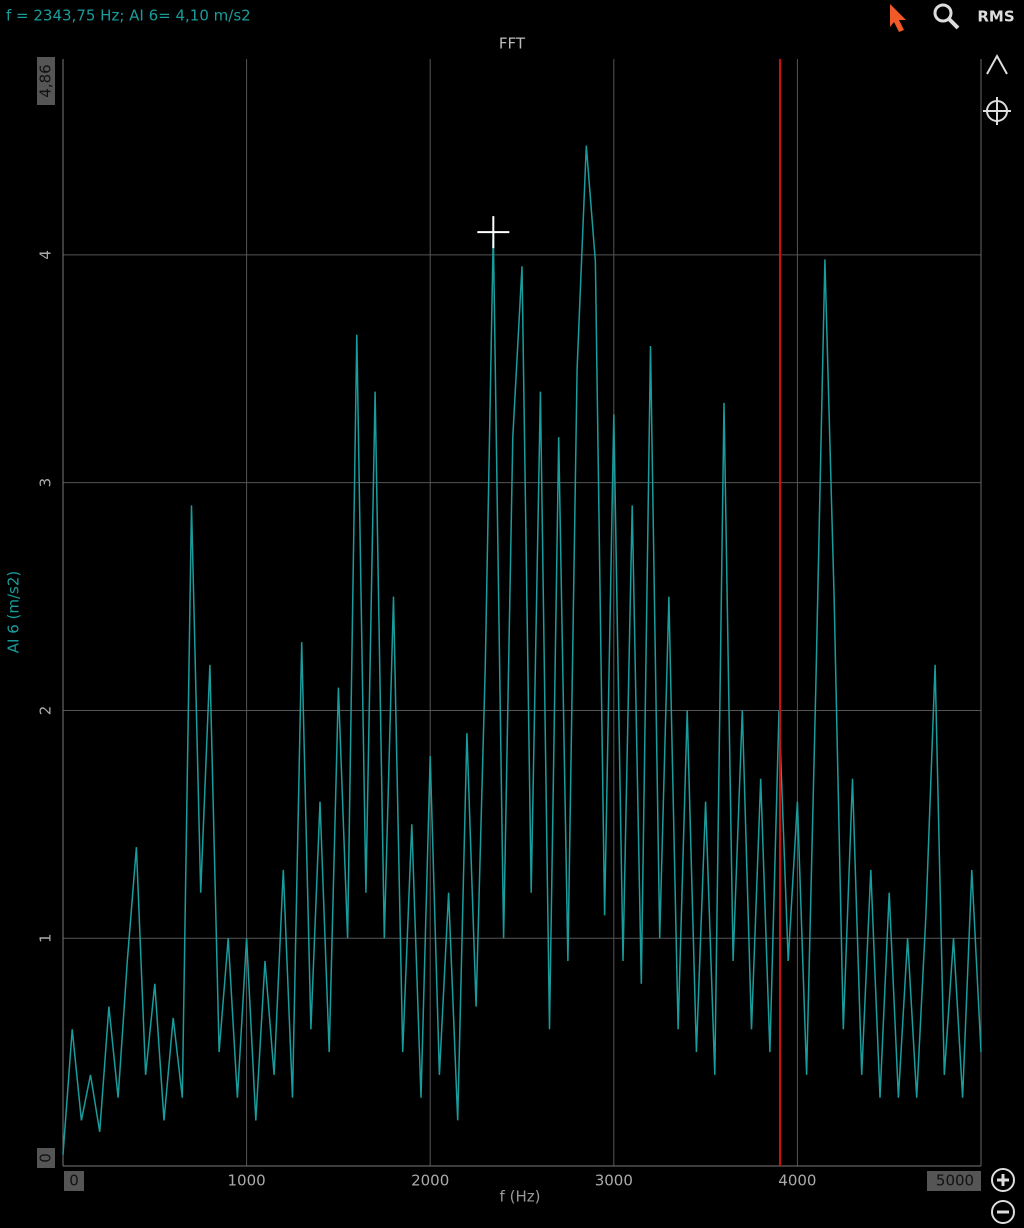 Image resolution: width=1024 pixels, height=1228 pixels. Describe the element at coordinates (797, 1181) in the screenshot. I see `x-tick-label: 4000` at that location.